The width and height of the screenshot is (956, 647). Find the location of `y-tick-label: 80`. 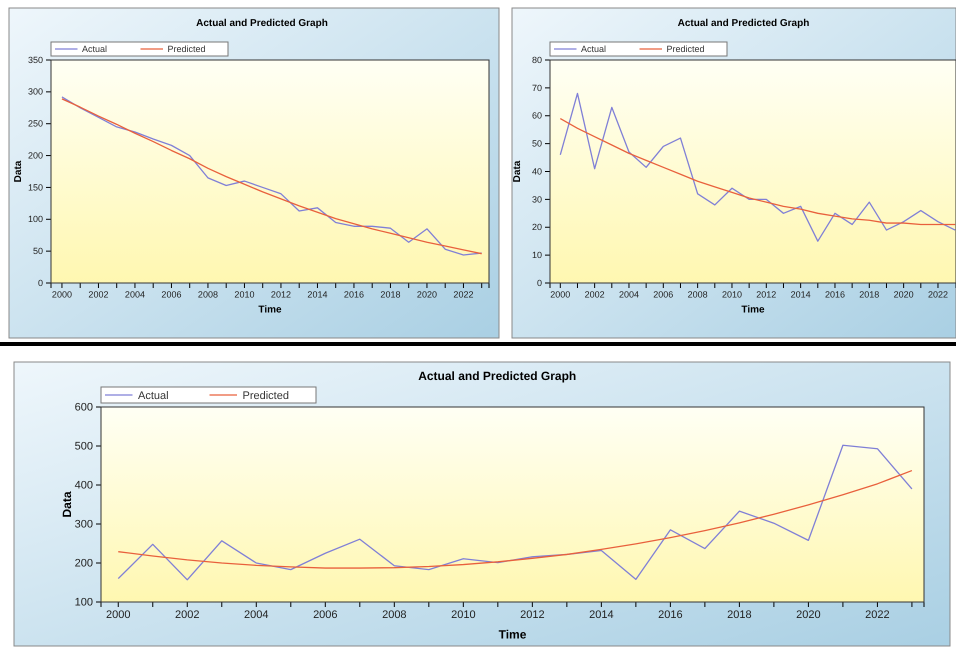

y-tick-label: 80 is located at coordinates (537, 59).